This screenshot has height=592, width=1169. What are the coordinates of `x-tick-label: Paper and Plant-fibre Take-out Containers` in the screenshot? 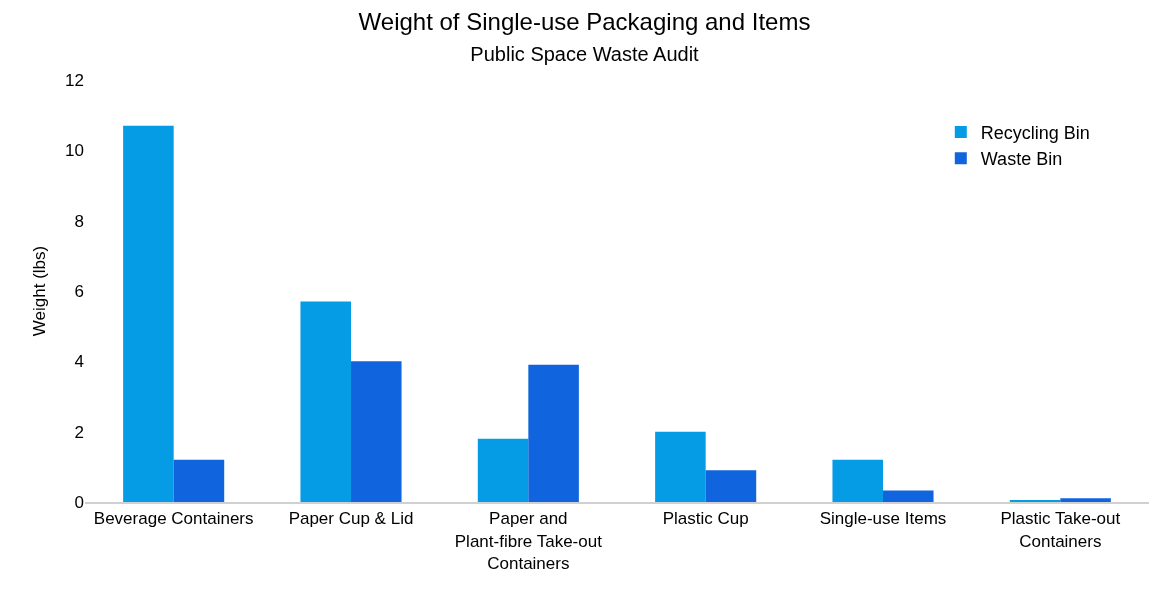 It's located at (528, 541).